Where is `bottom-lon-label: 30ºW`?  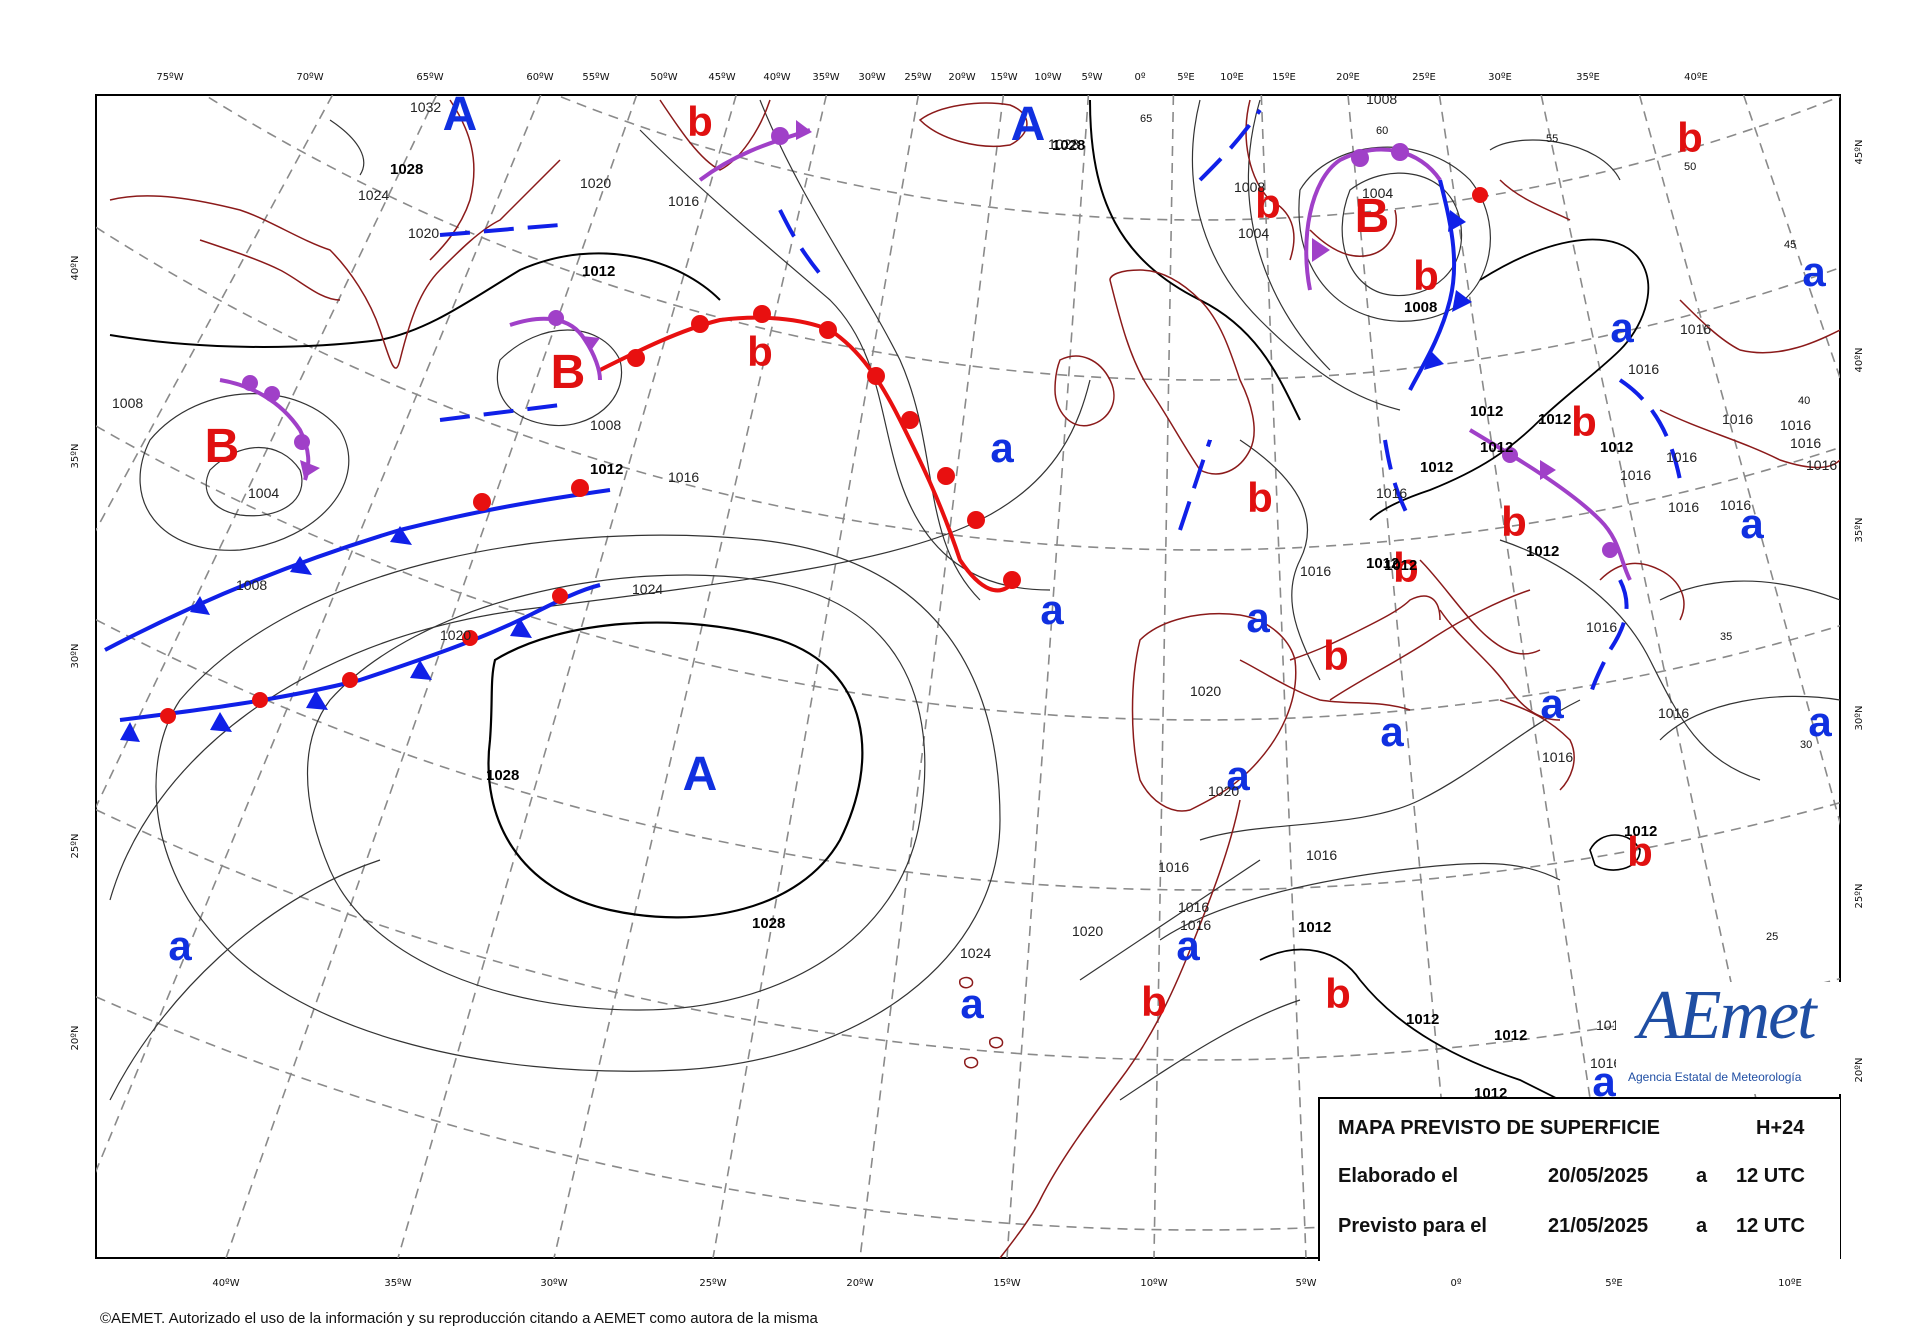
bottom-lon-label: 30ºW is located at coordinates (553, 1283).